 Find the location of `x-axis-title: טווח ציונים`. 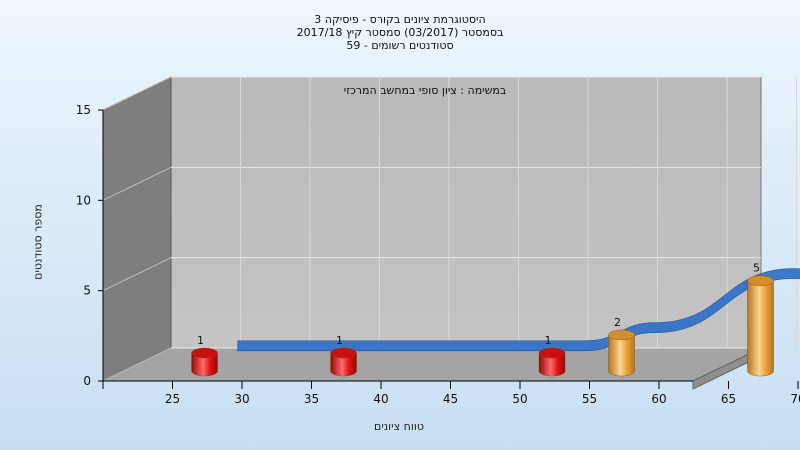

x-axis-title: טווח ציונים is located at coordinates (399, 426).